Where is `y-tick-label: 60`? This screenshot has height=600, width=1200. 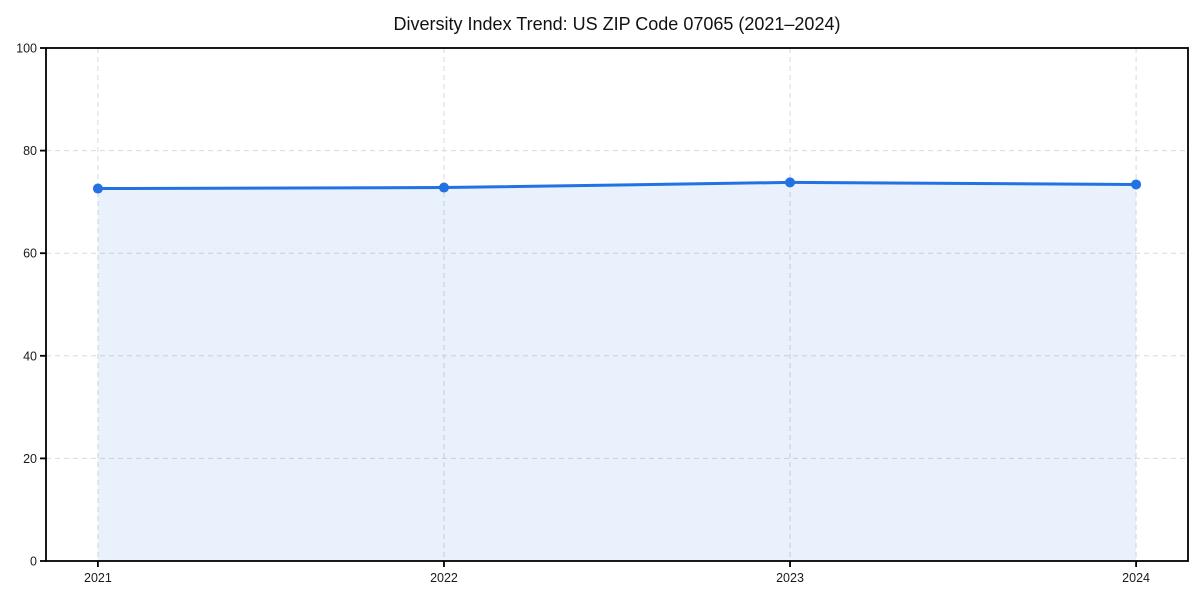 y-tick-label: 60 is located at coordinates (30, 254).